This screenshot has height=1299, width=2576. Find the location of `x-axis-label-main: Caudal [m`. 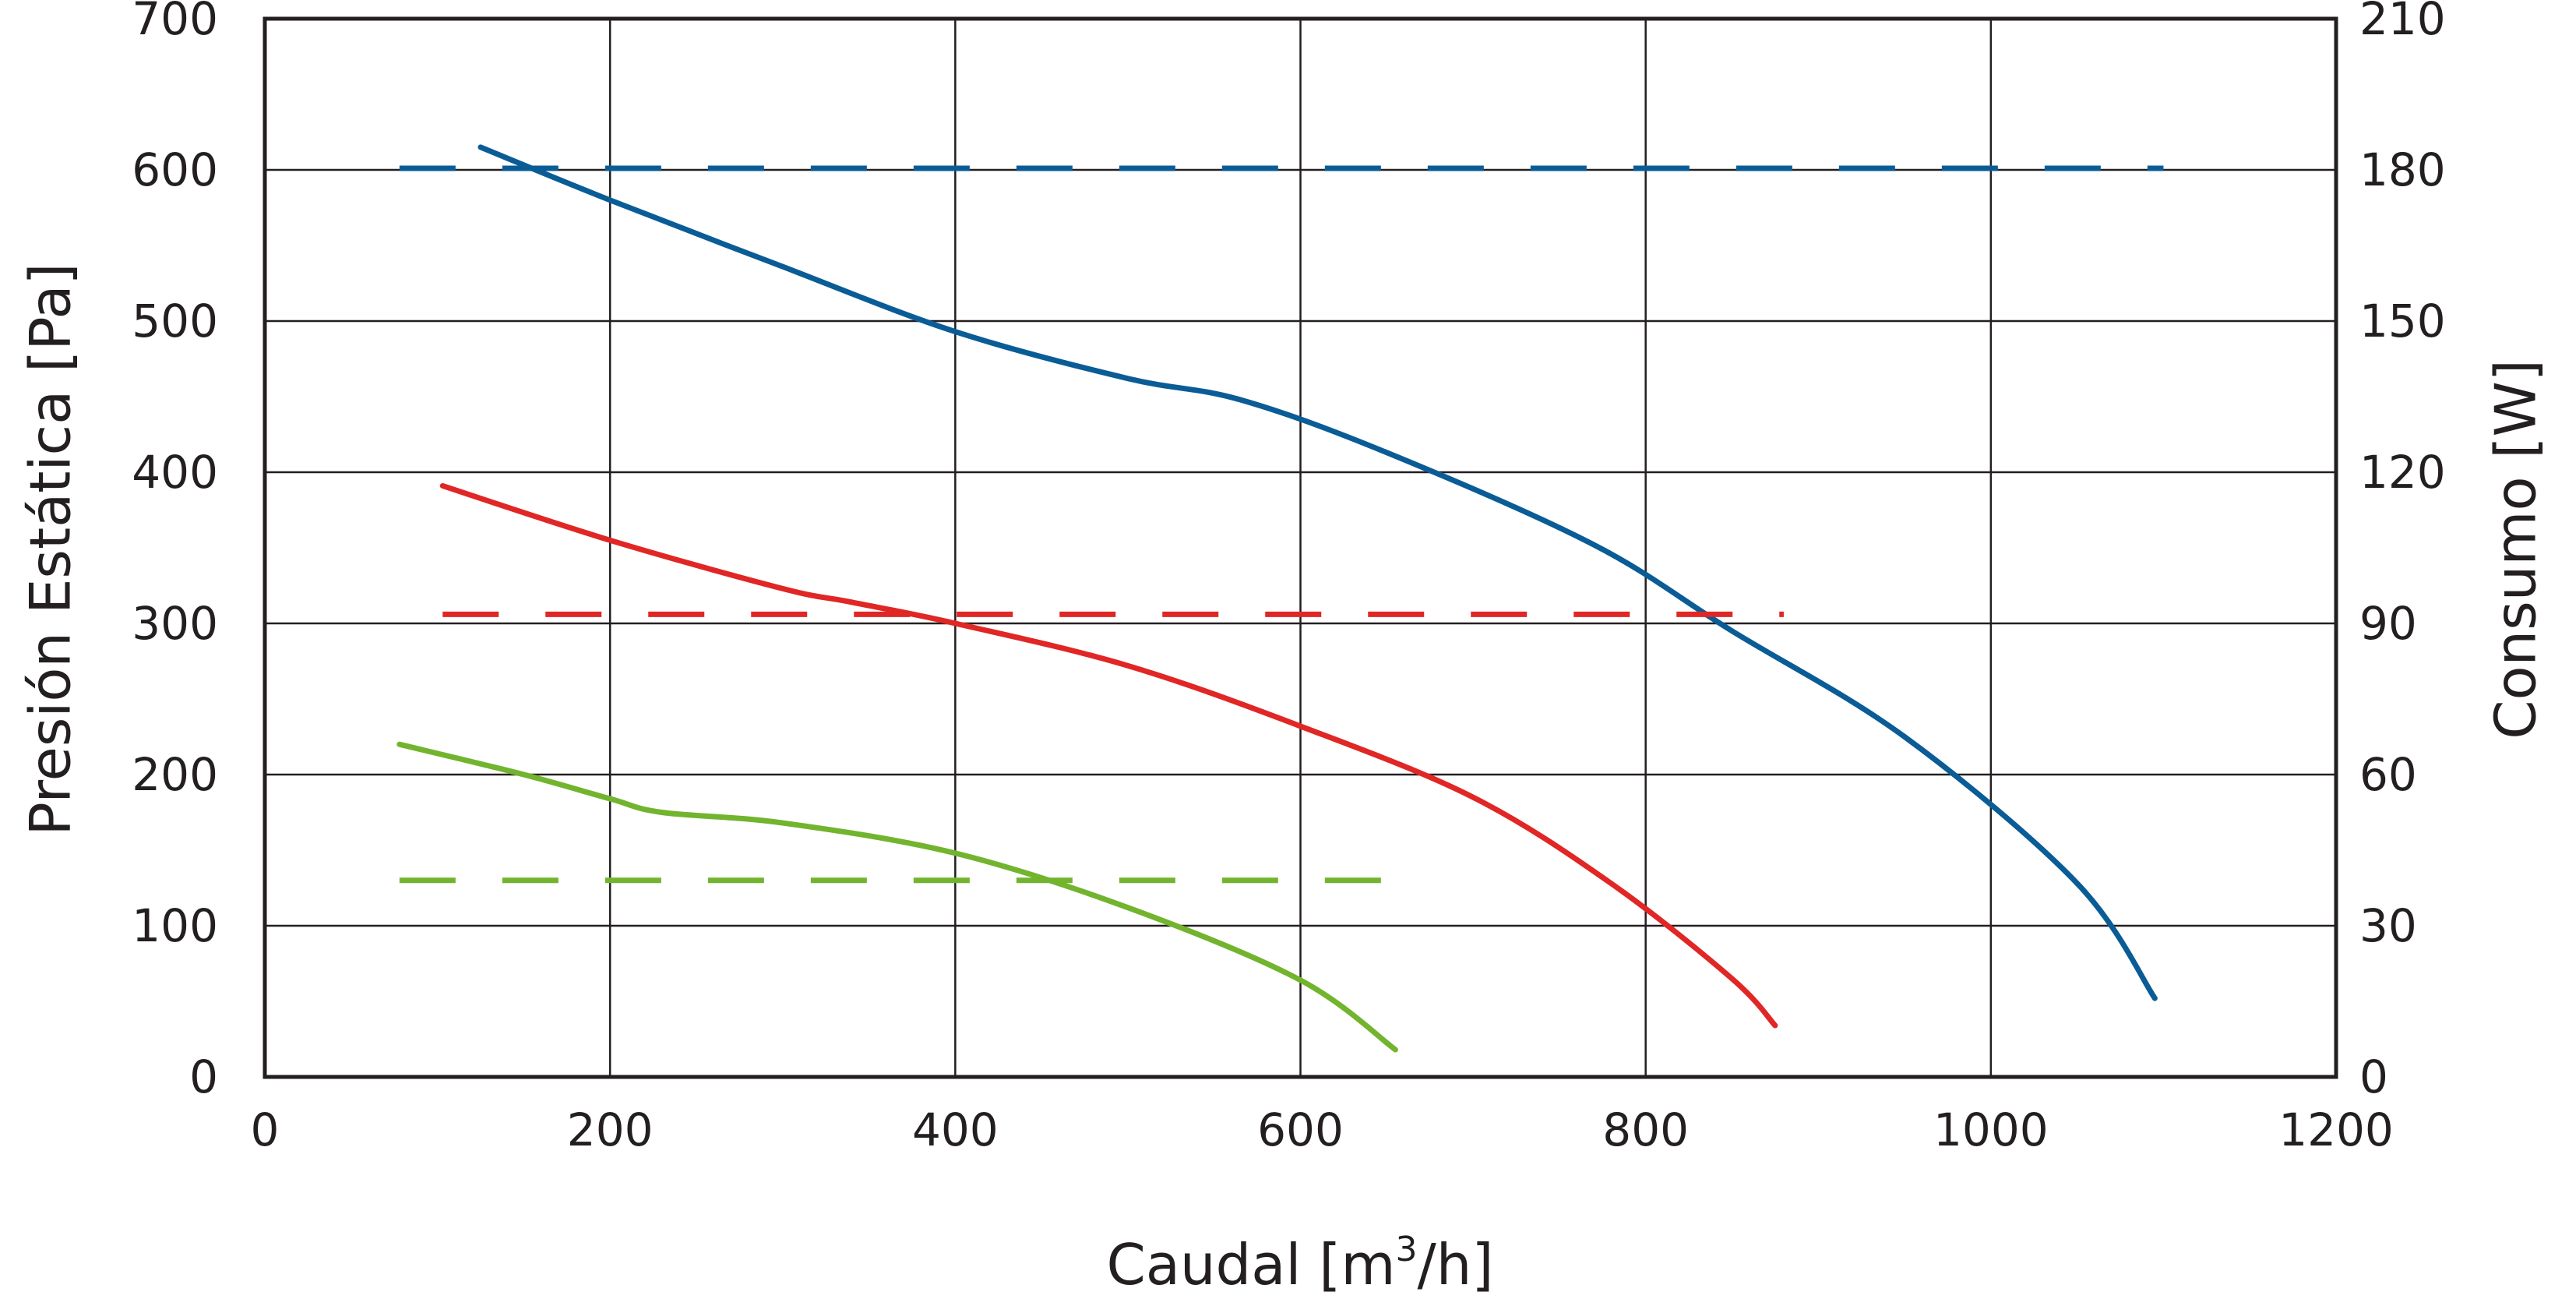

x-axis-label-main: Caudal [m is located at coordinates (1251, 1264).